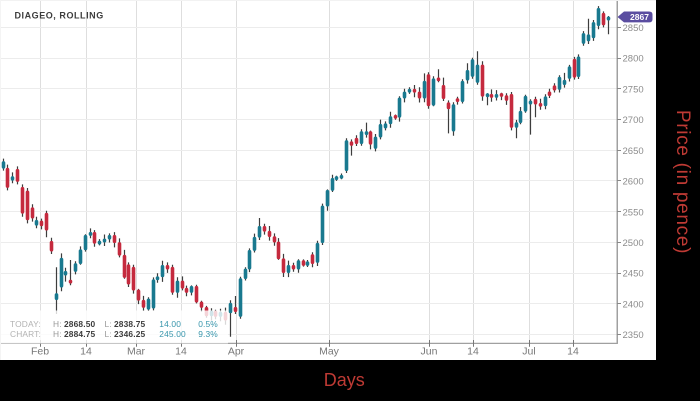 The width and height of the screenshot is (700, 401). Describe the element at coordinates (80, 334) in the screenshot. I see `svg-text: 2884.75` at that location.